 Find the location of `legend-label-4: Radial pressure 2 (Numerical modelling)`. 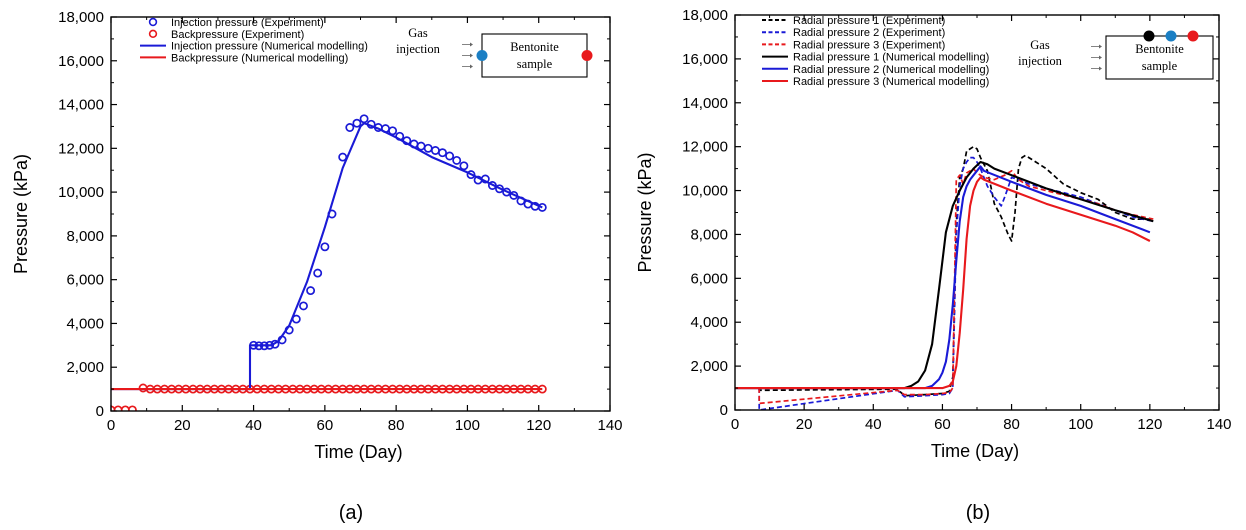

legend-label-4: Radial pressure 2 (Numerical modelling) is located at coordinates (891, 70).